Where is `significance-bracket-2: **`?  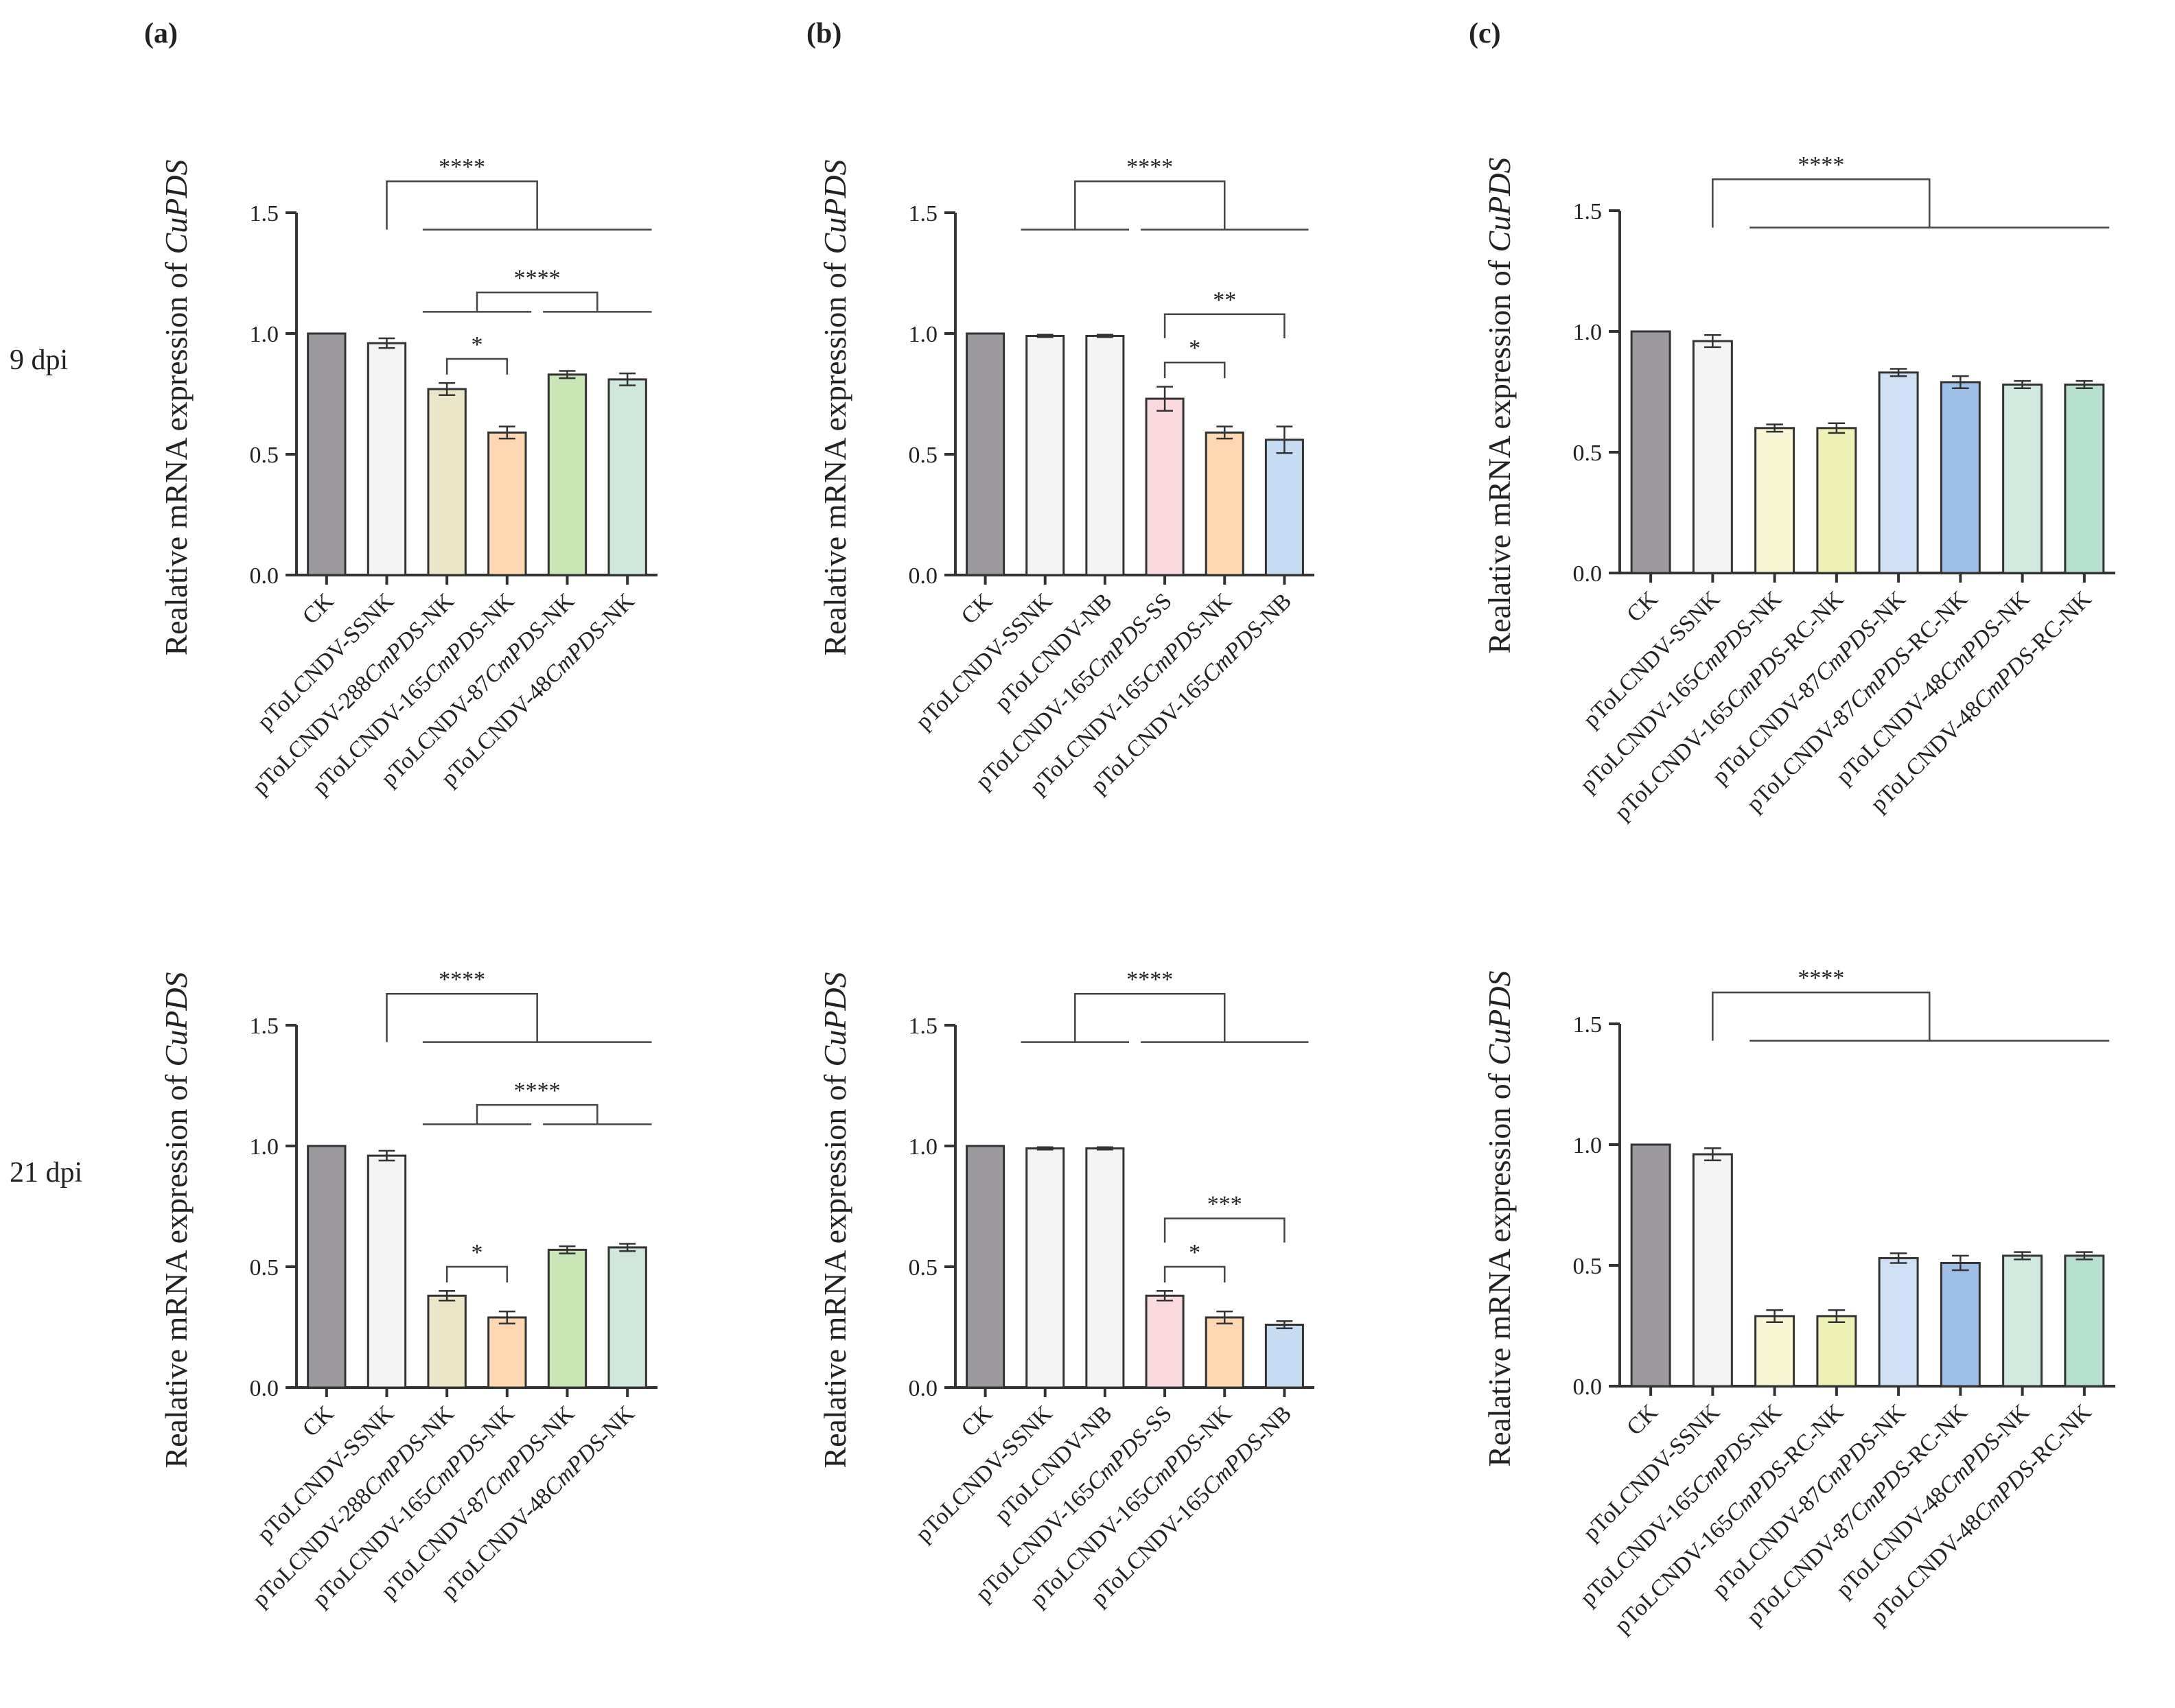
significance-bracket-2: ** is located at coordinates (1224, 313).